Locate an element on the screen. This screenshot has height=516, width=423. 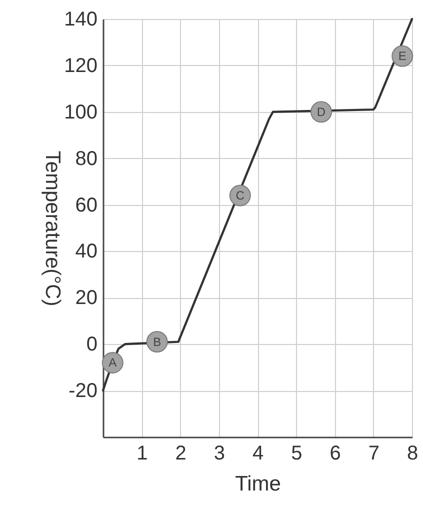
x-tick-label: 2 is located at coordinates (180, 453).